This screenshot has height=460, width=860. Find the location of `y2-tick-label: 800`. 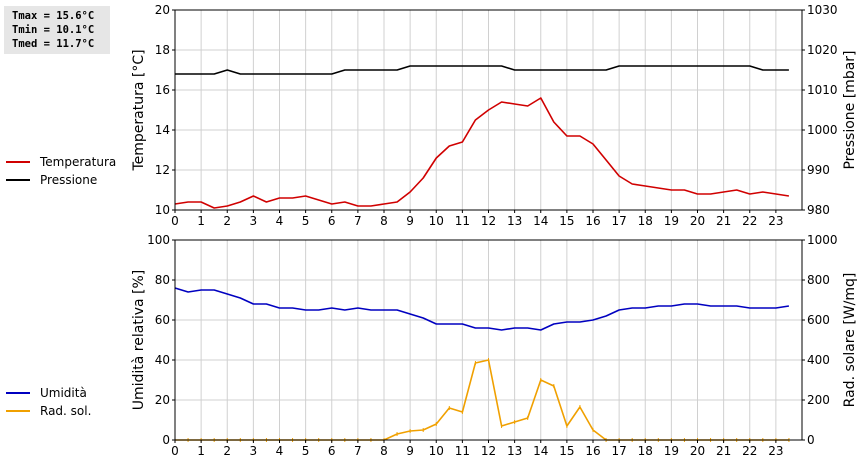

y2-tick-label: 800 is located at coordinates (818, 280).